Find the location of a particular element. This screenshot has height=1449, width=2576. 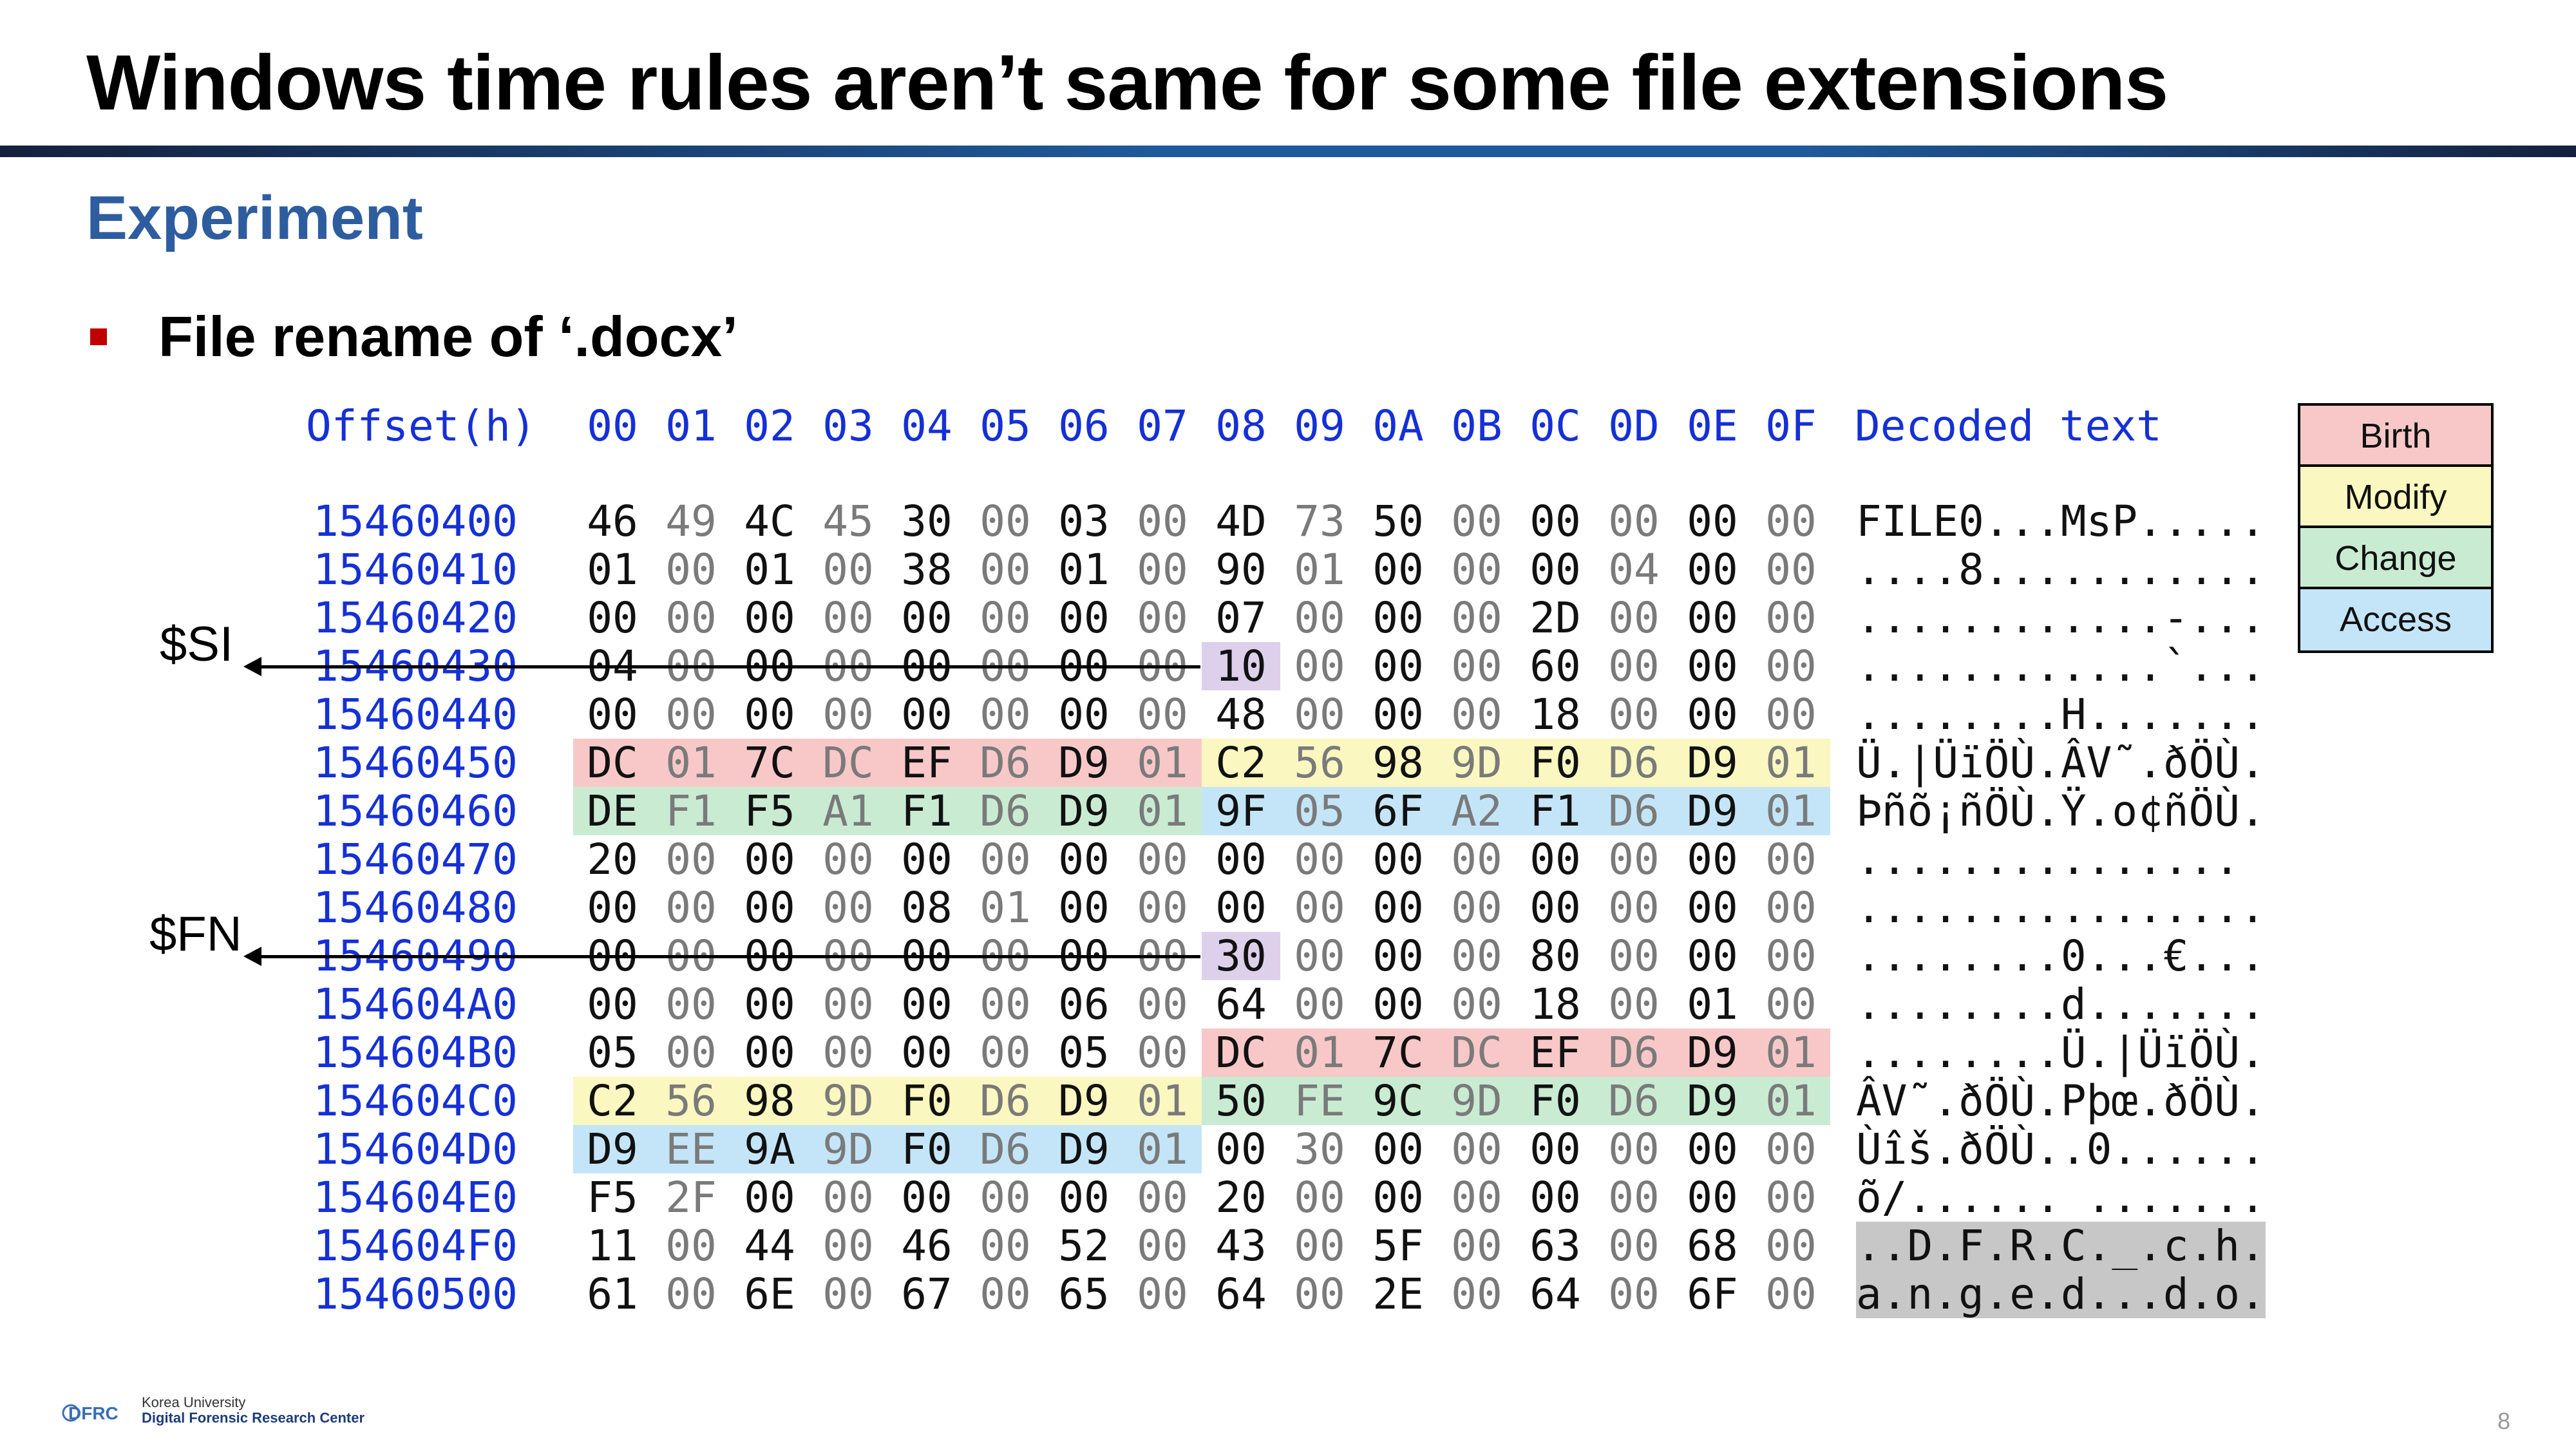

column-header: 08 is located at coordinates (1241, 426).